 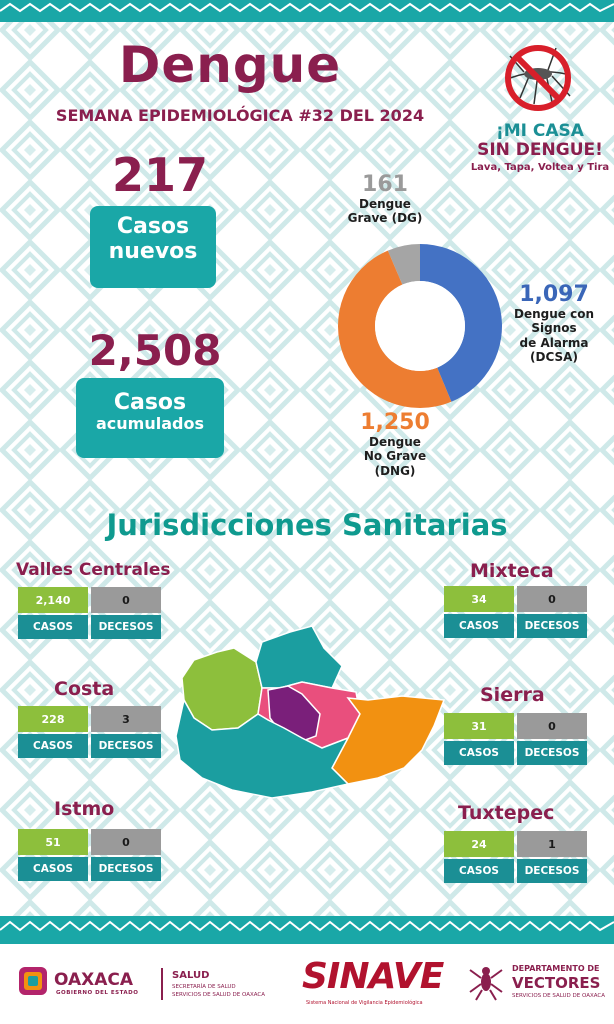 I want to click on oaxaca-map, so click(x=310, y=712).